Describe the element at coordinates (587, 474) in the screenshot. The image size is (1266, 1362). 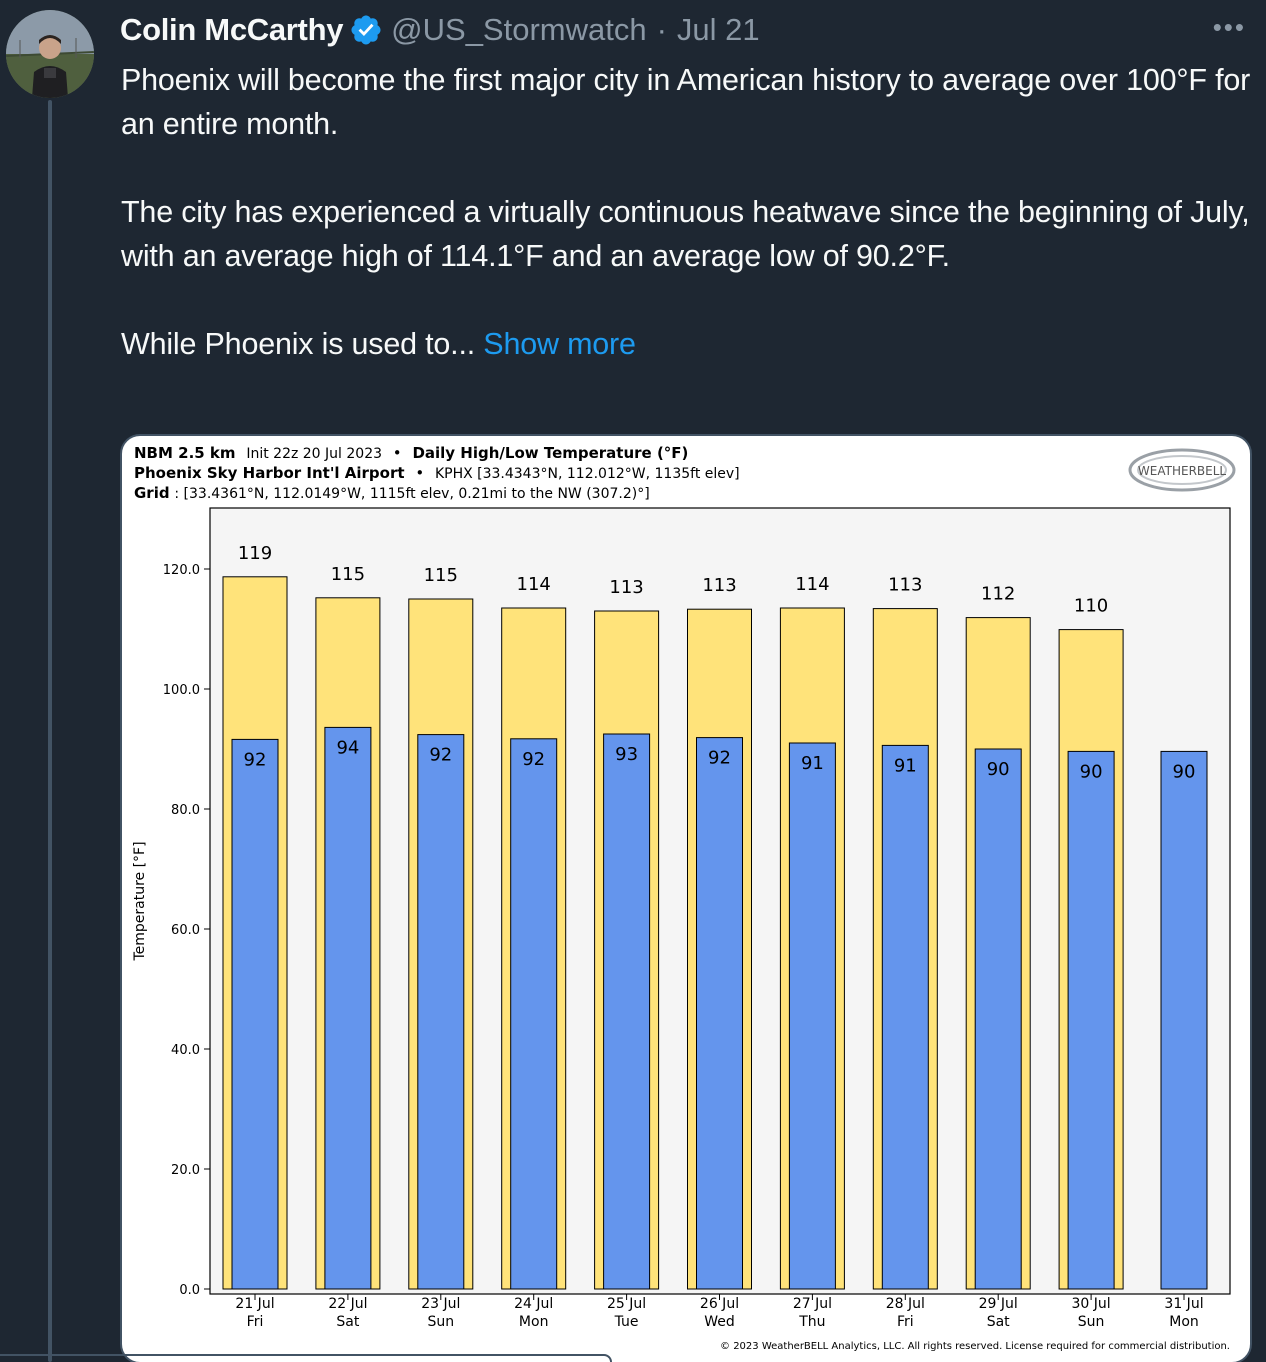
I see `chart-station-info: KPHX [33.4343°N, 112.012°W, 1135ft elev]` at that location.